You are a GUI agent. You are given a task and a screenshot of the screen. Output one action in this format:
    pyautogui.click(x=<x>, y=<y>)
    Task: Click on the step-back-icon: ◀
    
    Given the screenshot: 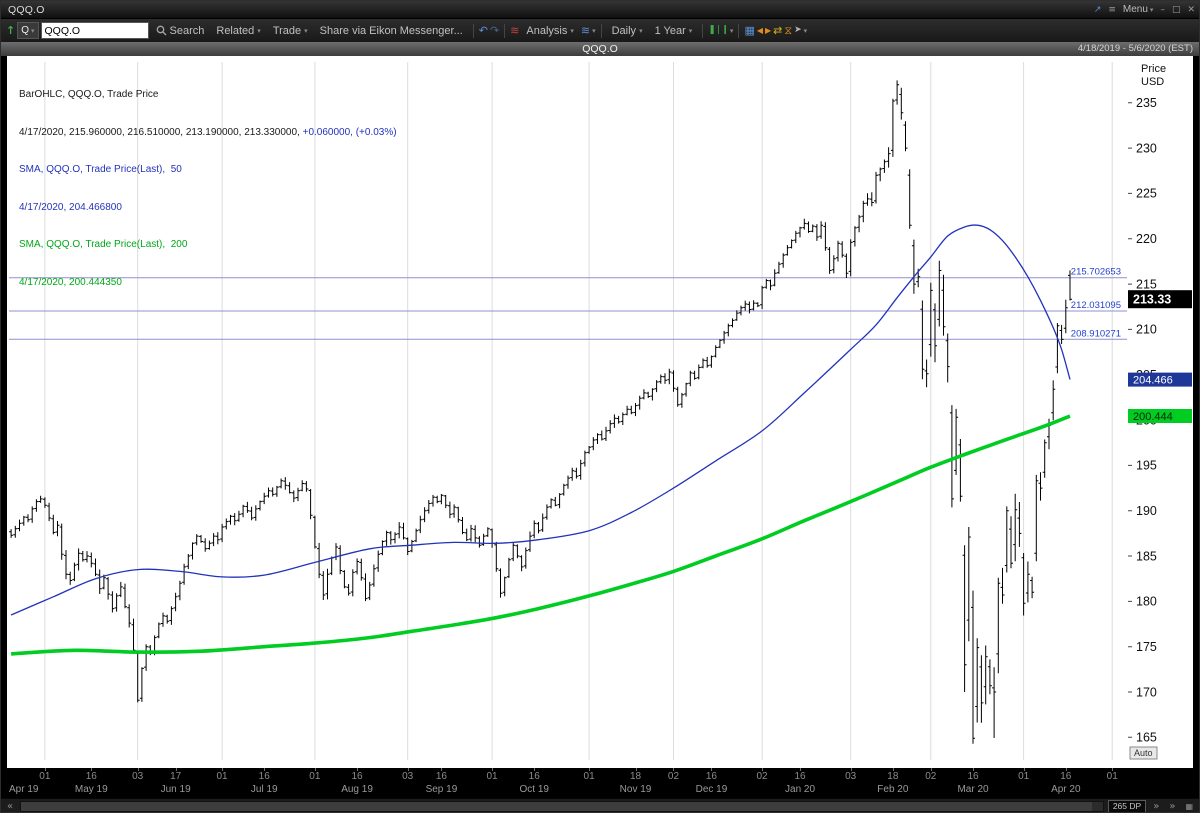 What is the action you would take?
    pyautogui.click(x=759, y=30)
    